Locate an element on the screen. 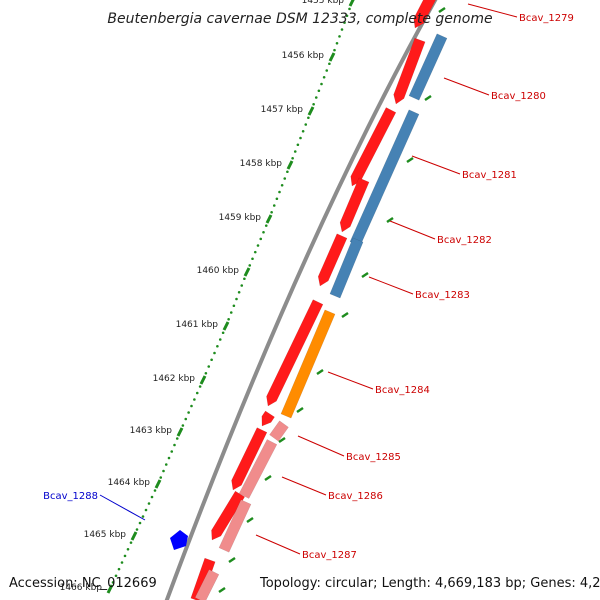  gene-label: Bcav_1282 is located at coordinates (464, 240).